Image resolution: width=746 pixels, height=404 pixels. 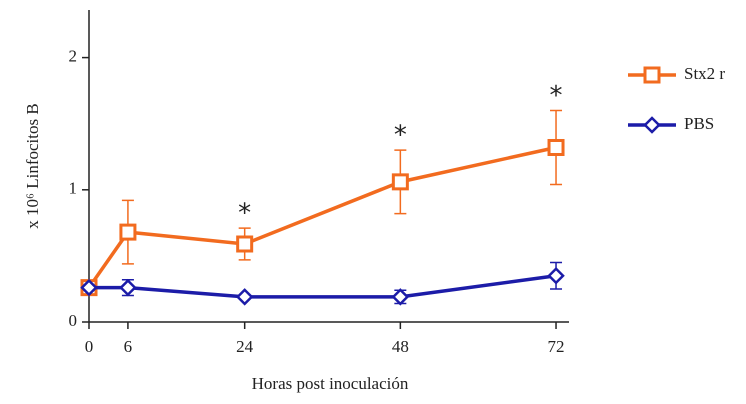 What do you see at coordinates (32, 165) in the screenshot?
I see `y-axis-label: x 10⁶ Linfocitos B` at bounding box center [32, 165].